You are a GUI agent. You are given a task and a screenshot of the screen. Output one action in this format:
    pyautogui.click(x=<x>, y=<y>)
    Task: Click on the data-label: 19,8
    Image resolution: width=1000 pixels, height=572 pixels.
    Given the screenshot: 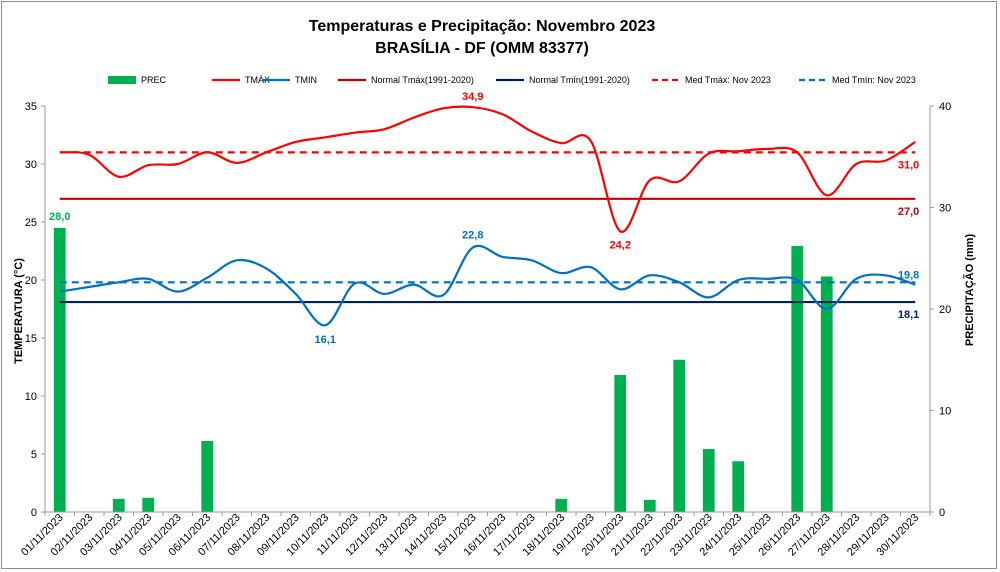 What is the action you would take?
    pyautogui.click(x=908, y=275)
    